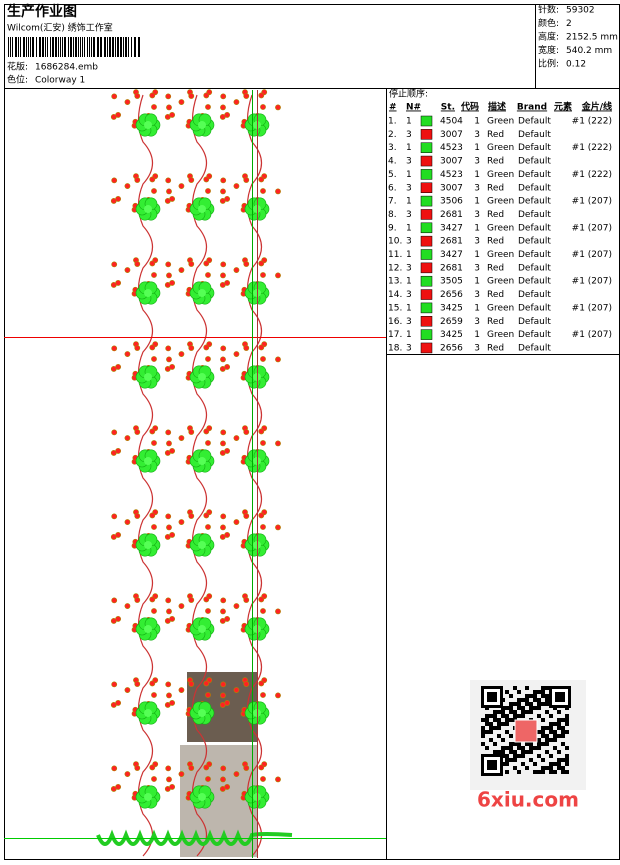  Describe the element at coordinates (392, 135) in the screenshot. I see `cell: 2.` at that location.